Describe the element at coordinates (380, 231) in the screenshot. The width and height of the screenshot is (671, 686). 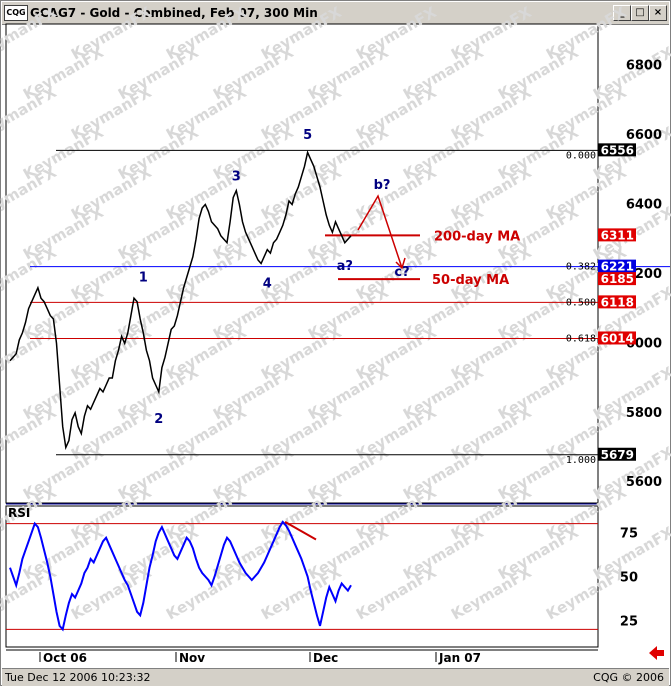
I see `projection-path` at that location.